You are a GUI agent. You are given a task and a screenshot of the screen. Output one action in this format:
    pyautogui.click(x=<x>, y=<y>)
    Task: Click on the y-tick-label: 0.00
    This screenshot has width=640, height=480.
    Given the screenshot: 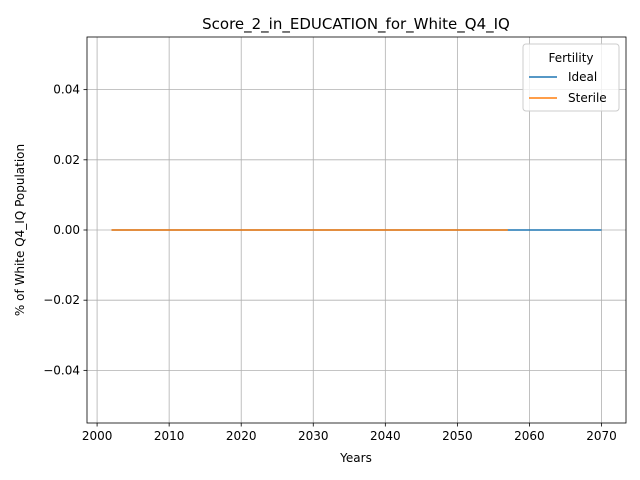 What is the action you would take?
    pyautogui.click(x=66, y=230)
    